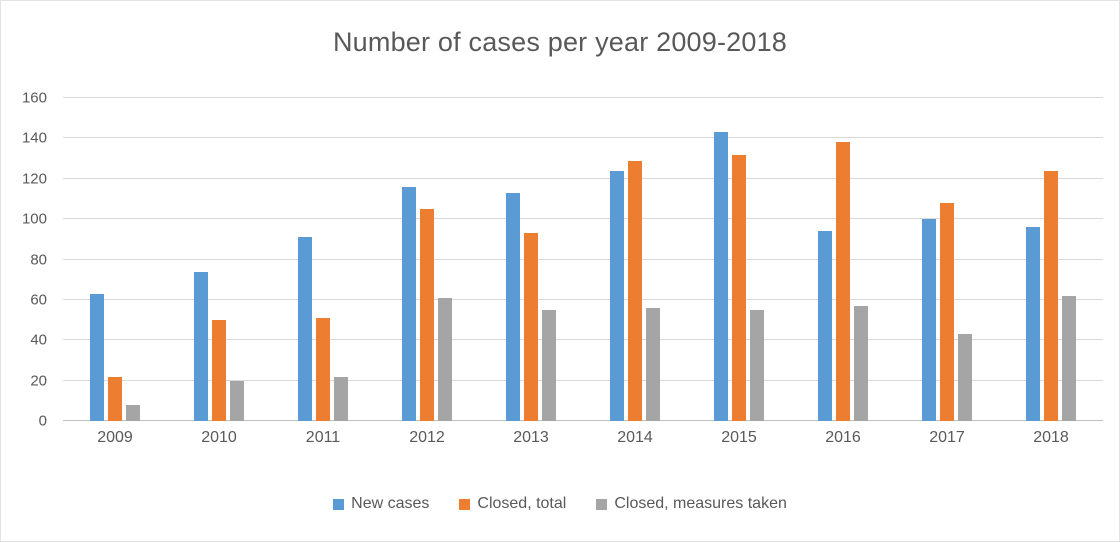  What do you see at coordinates (427, 437) in the screenshot?
I see `x-tick-label: 2012` at bounding box center [427, 437].